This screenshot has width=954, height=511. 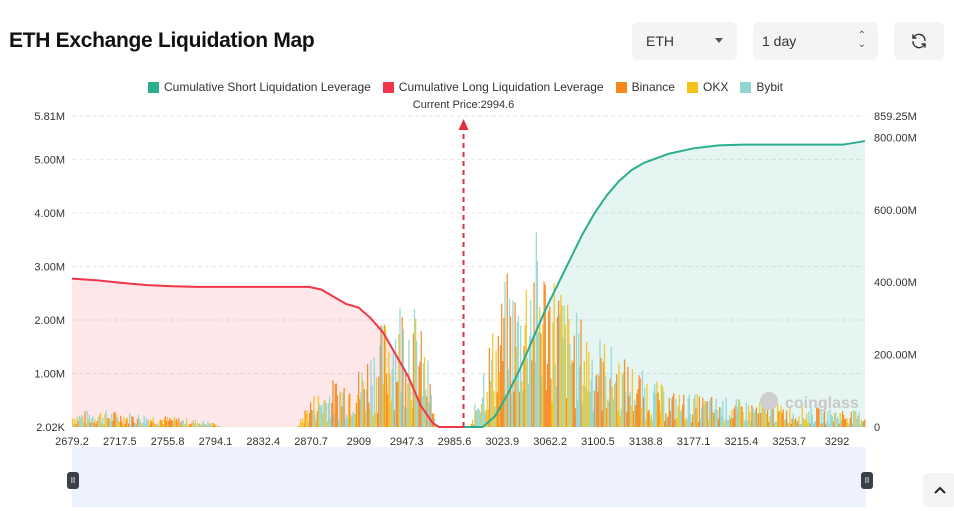 I want to click on legend-item-binance: Binance, so click(x=645, y=87).